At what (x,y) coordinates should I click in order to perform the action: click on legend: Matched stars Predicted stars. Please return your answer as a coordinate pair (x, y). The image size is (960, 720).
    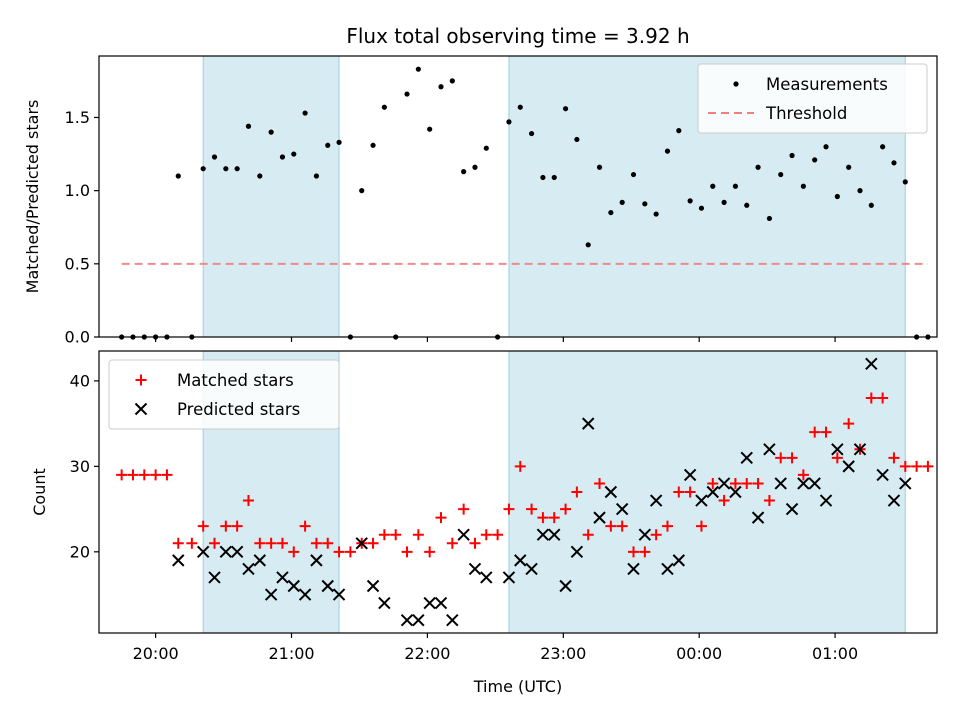
    Looking at the image, I should click on (224, 394).